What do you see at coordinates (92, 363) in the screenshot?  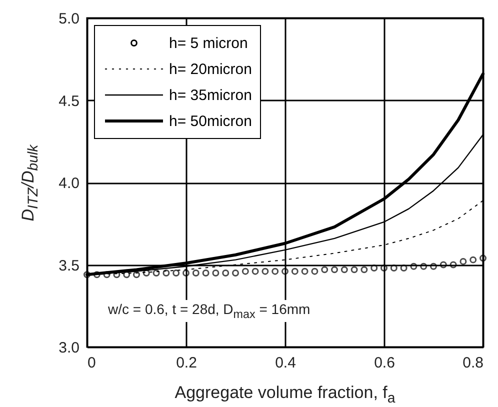 I see `x-tick-label: 0` at bounding box center [92, 363].